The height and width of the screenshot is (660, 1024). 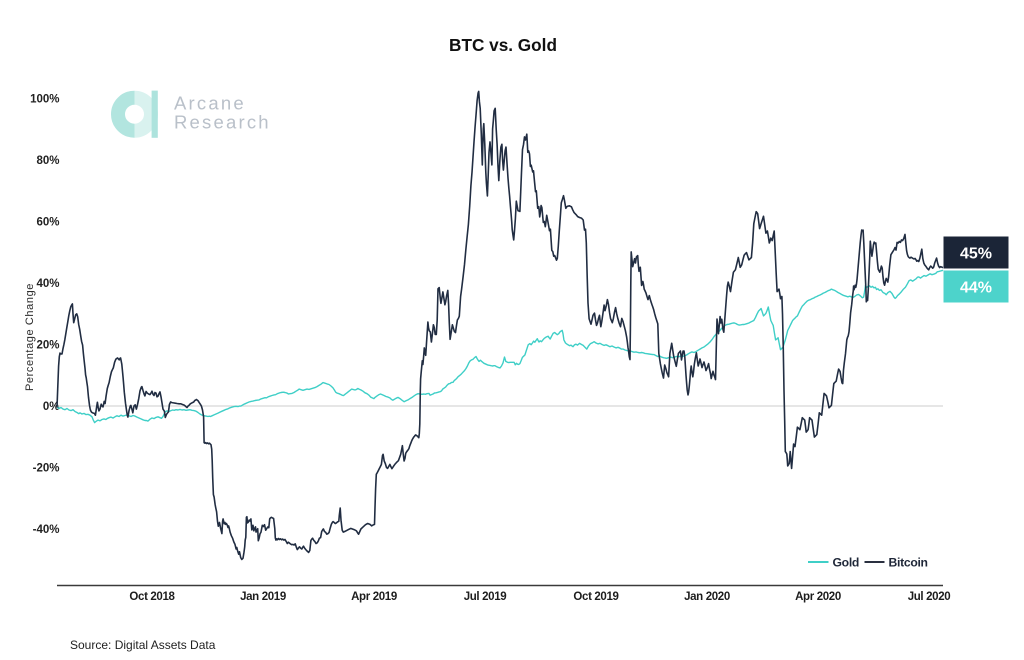 What do you see at coordinates (47, 346) in the screenshot?
I see `svg-text: 20%` at bounding box center [47, 346].